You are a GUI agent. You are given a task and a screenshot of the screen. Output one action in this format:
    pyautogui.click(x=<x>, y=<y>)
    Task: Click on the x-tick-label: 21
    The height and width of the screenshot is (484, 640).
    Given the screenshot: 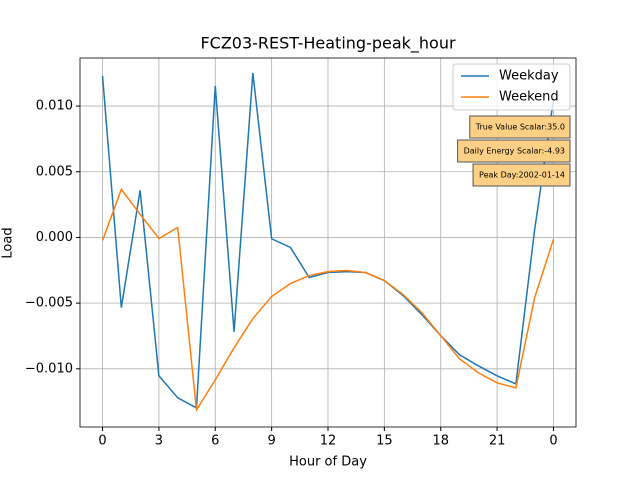 What is the action you would take?
    pyautogui.click(x=497, y=441)
    